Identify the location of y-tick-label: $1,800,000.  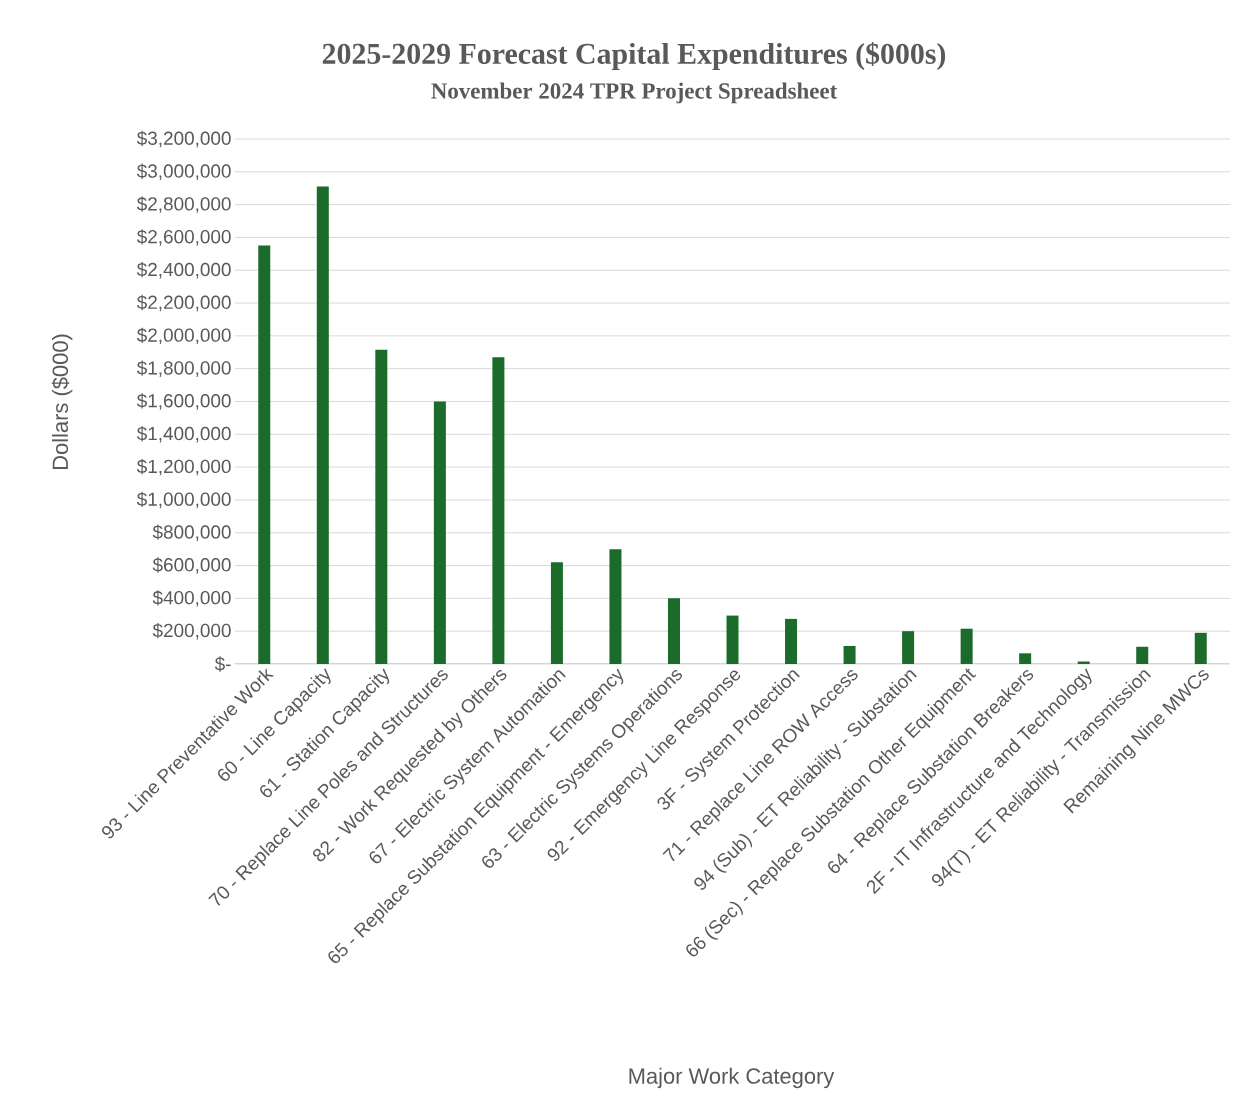
(183, 368).